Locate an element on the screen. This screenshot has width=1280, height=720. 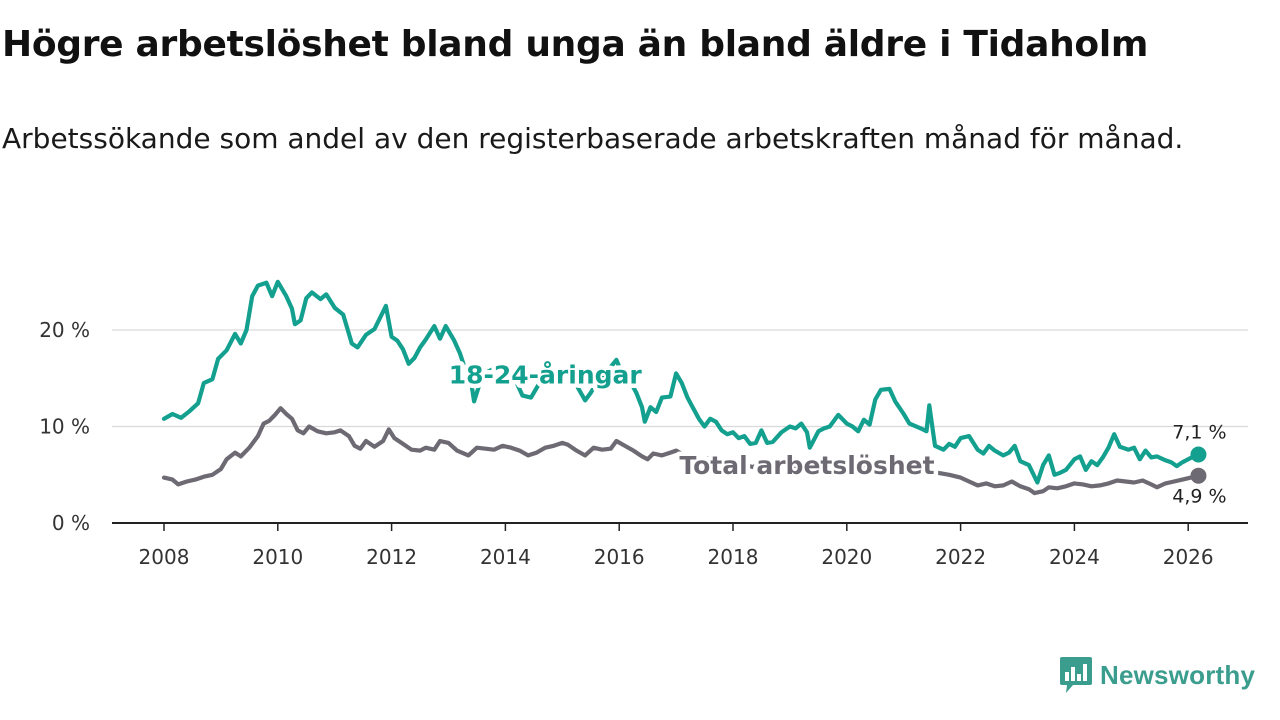
series-line-total is located at coordinates (681, 451).